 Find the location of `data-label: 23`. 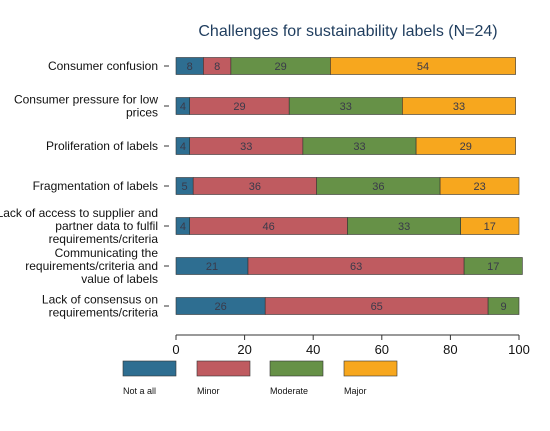

data-label: 23 is located at coordinates (479, 187).